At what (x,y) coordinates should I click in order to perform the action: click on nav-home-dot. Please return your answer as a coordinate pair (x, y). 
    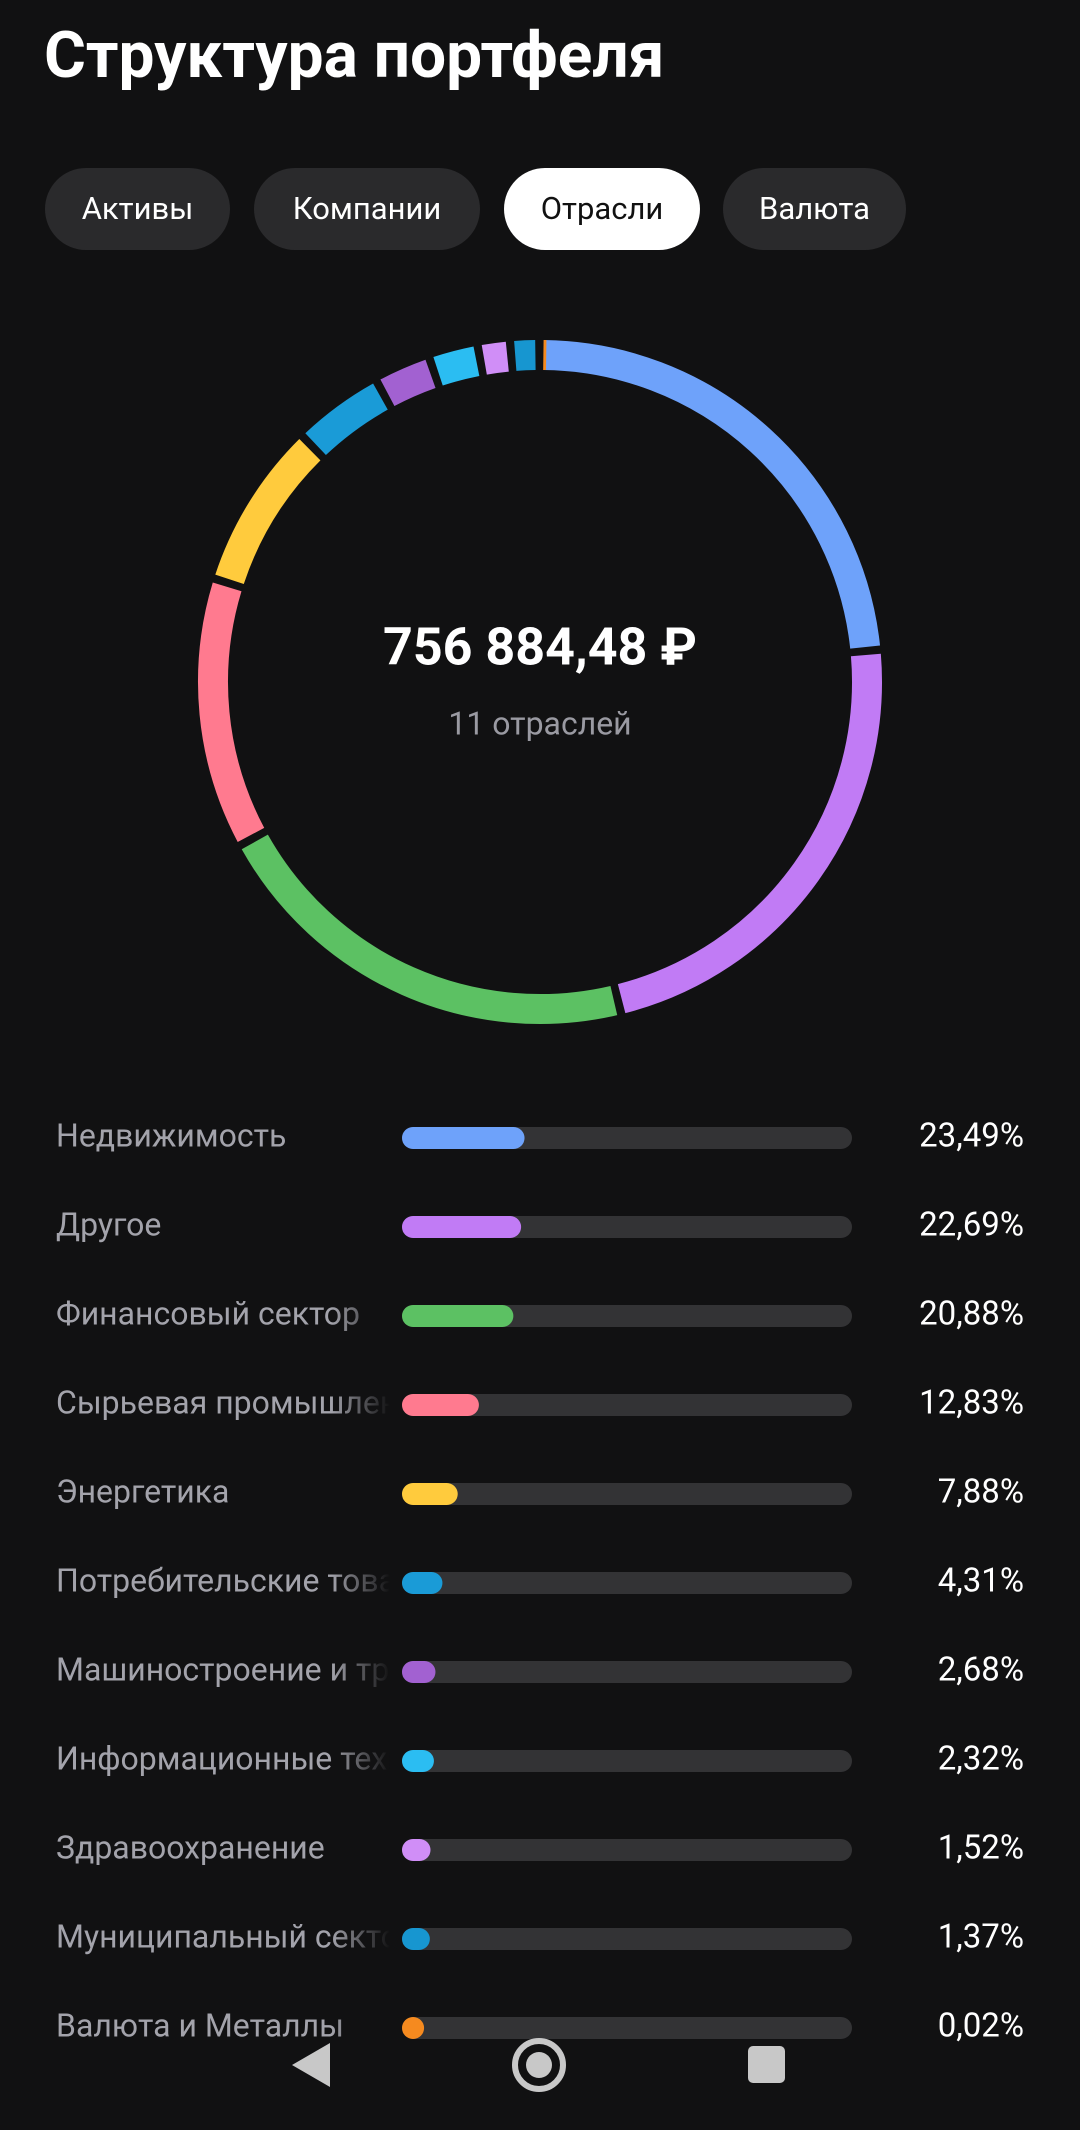
    Looking at the image, I should click on (539, 2065).